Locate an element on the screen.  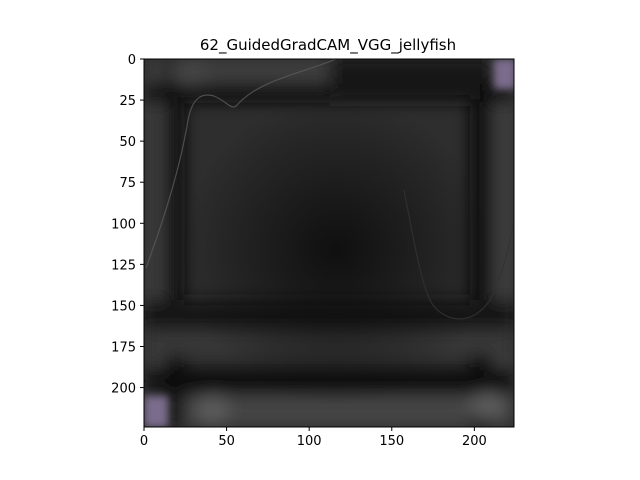
y-tick-label: 125 is located at coordinates (123, 265).